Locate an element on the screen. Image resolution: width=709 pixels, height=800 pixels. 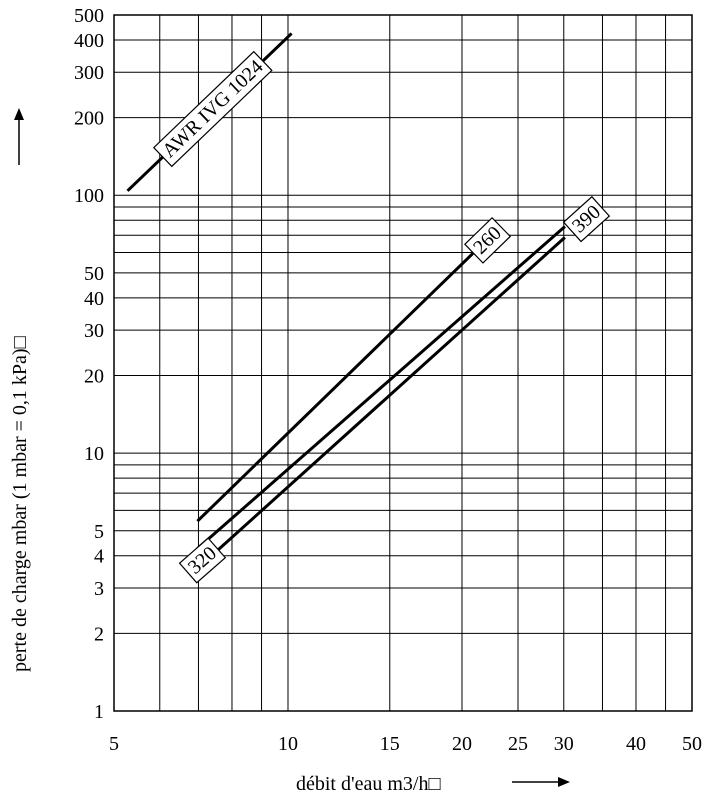
x-tick-label: 50 is located at coordinates (692, 744).